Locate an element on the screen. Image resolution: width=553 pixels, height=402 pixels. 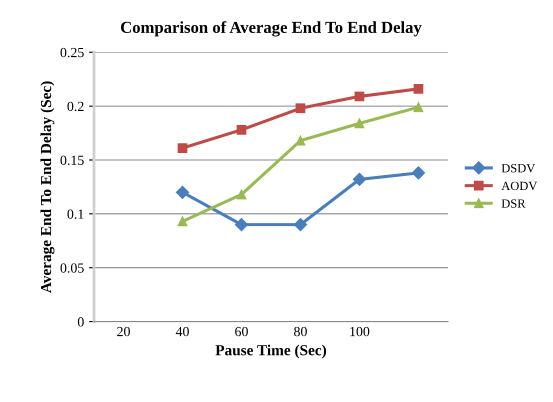
y-tick-label: 0.2 is located at coordinates (75, 107).